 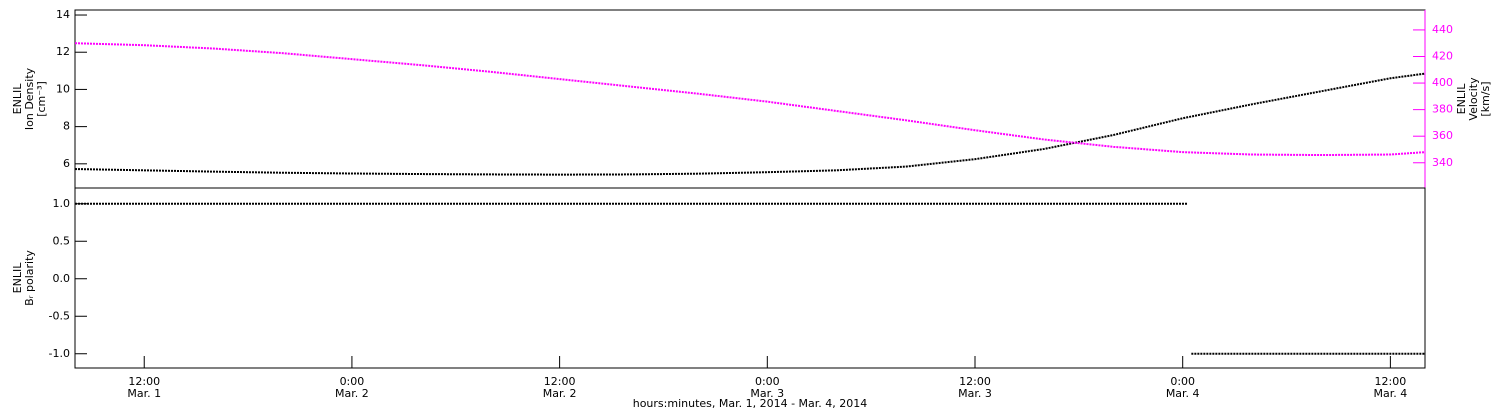 What do you see at coordinates (63, 88) in the screenshot?
I see `y-tick-label: 10` at bounding box center [63, 88].